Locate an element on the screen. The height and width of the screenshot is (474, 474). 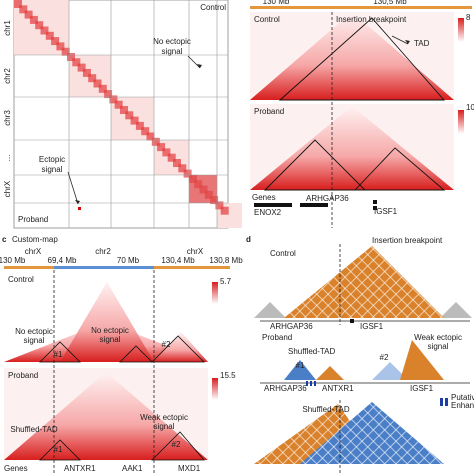
label: #1 is located at coordinates (58, 354).